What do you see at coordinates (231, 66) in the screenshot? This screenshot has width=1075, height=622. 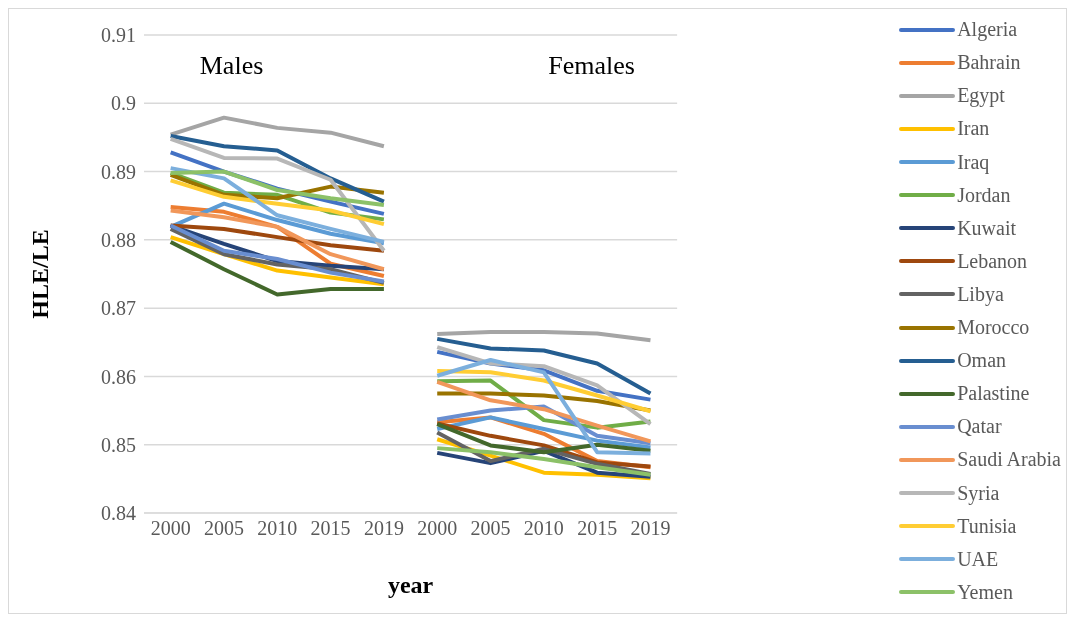 I see `annotation: Males` at bounding box center [231, 66].